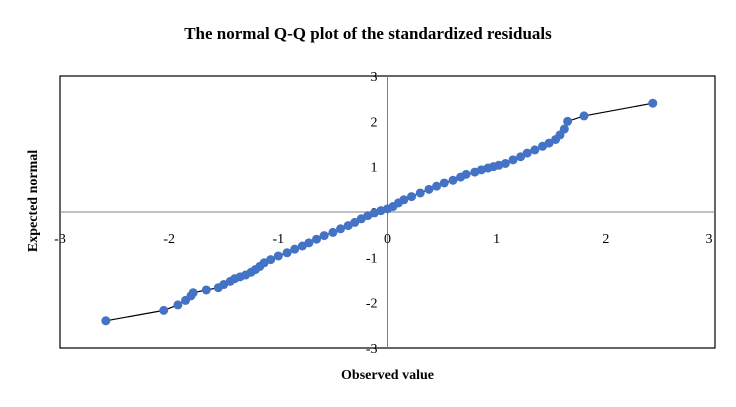 The image size is (736, 407). Describe the element at coordinates (372, 258) in the screenshot. I see `y-tick-label: -1` at that location.